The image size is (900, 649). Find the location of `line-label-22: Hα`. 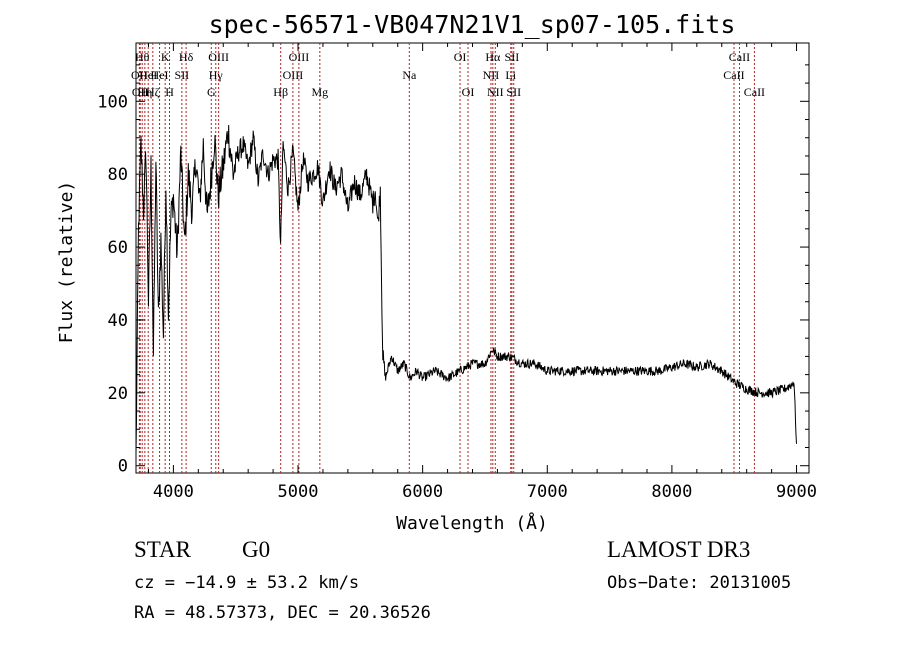

line-label-22: Hα is located at coordinates (493, 57).